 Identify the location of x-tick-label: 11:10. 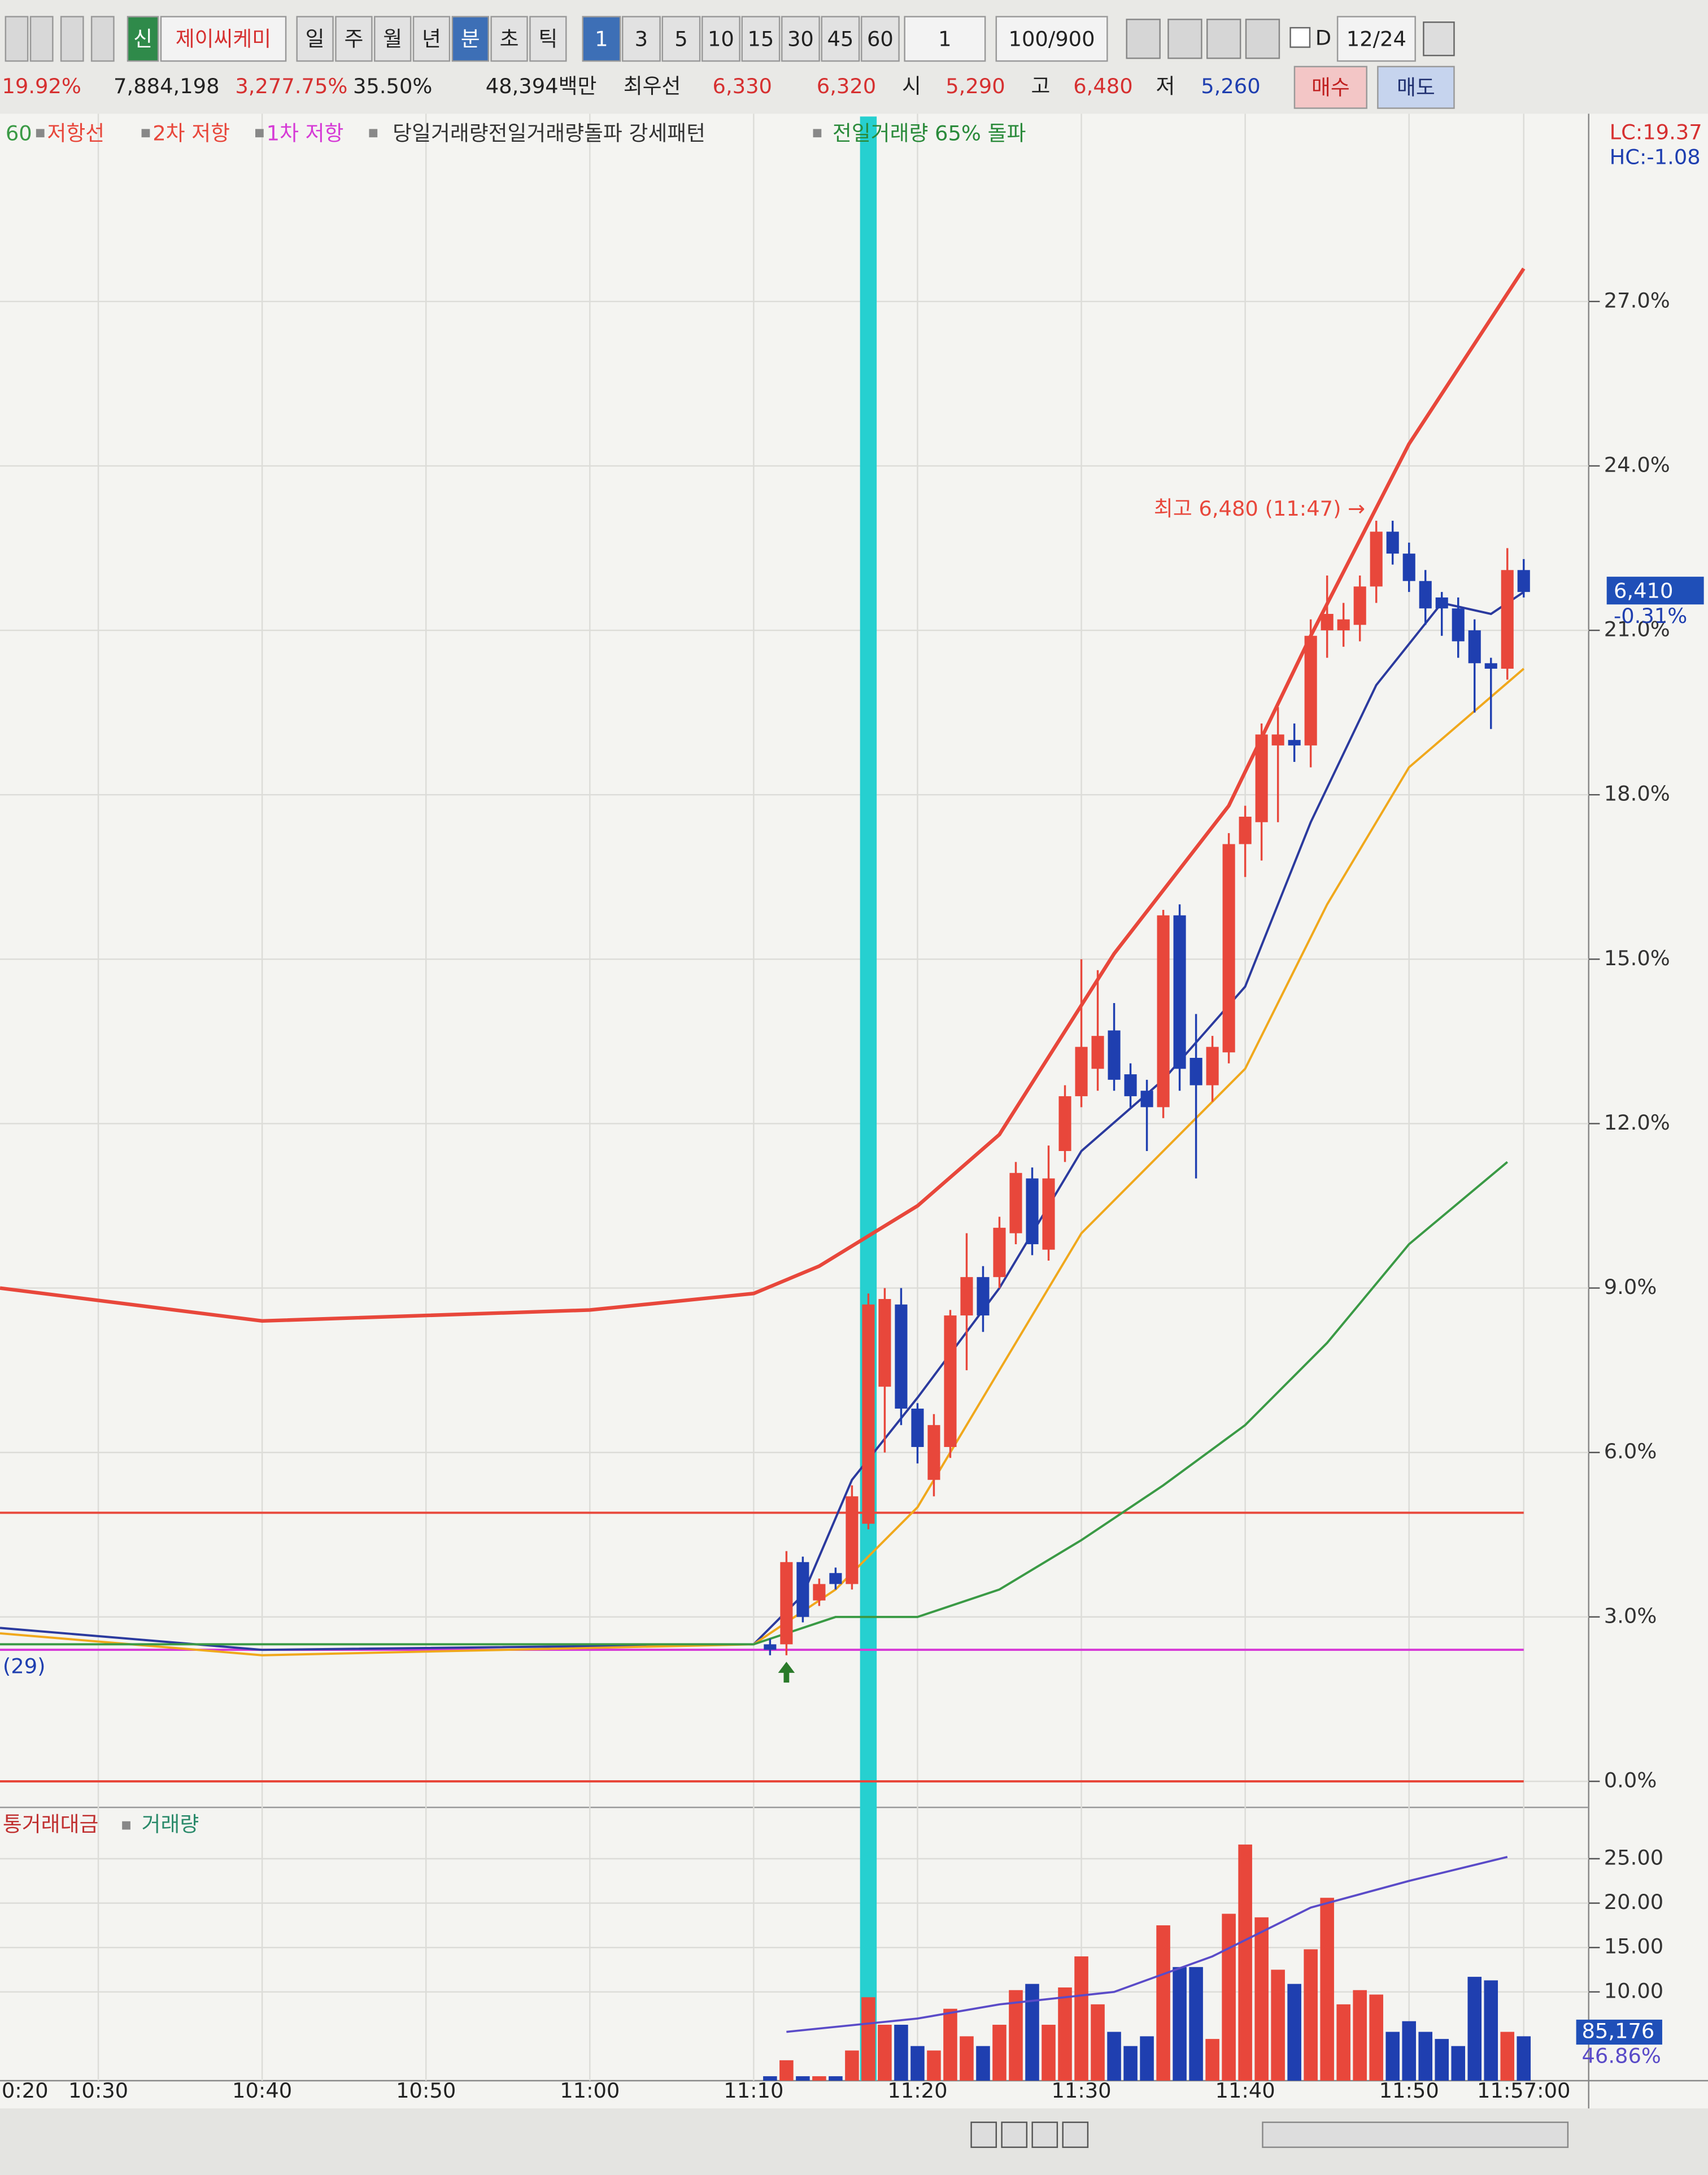
(753, 2090).